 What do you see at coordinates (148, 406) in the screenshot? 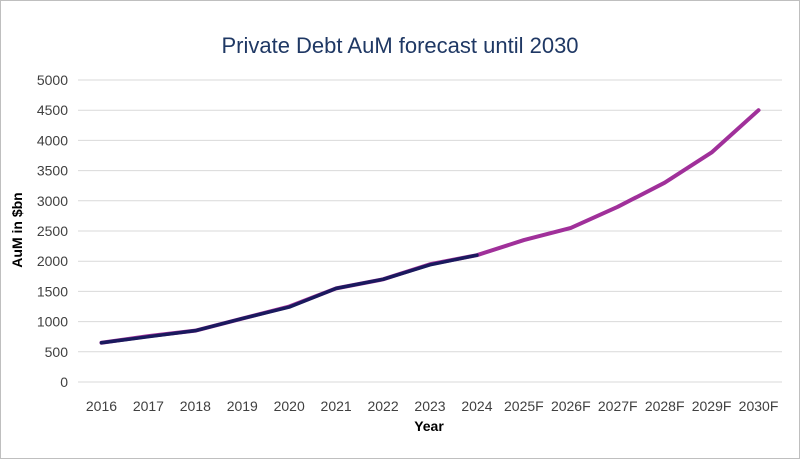
I see `x-tick-label: 2017` at bounding box center [148, 406].